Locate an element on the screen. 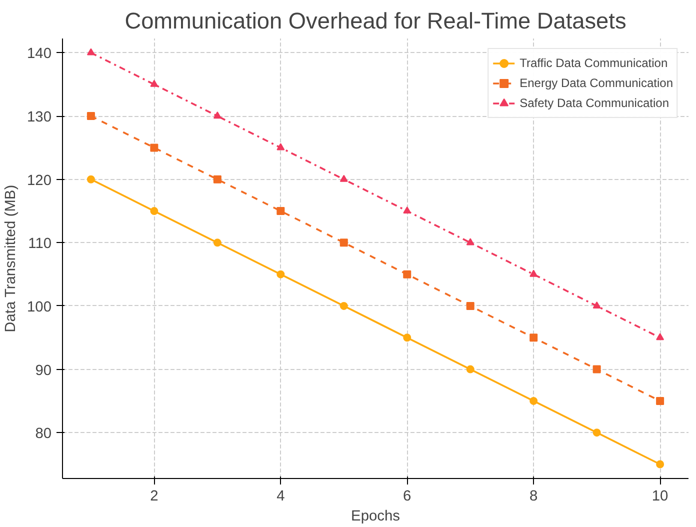 This screenshot has height=527, width=696. y-tick-label: 110 is located at coordinates (40, 244).